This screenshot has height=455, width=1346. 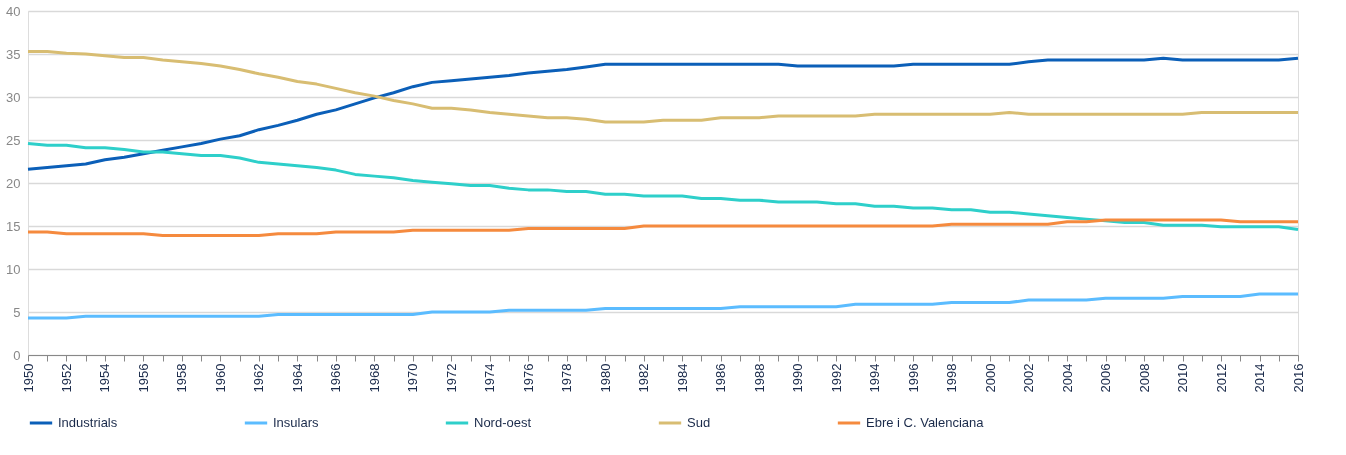 What do you see at coordinates (721, 378) in the screenshot?
I see `x-tick-label: 1986` at bounding box center [721, 378].